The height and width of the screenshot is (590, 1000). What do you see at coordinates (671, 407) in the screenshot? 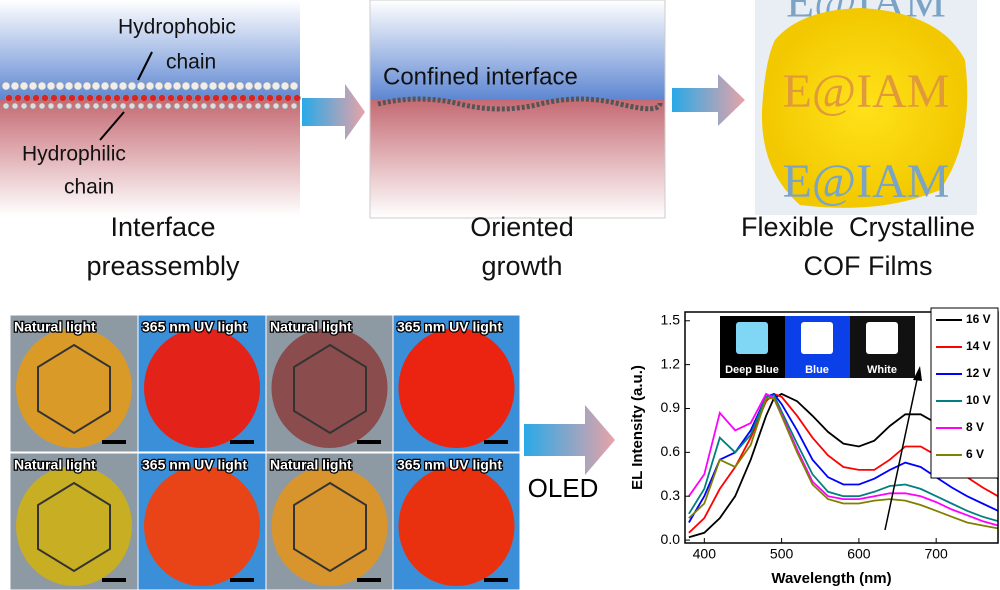
I see `y-tick-label: 0.9` at bounding box center [671, 407].